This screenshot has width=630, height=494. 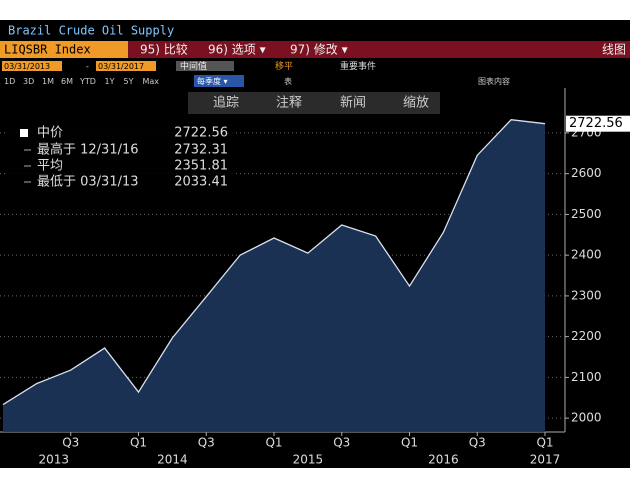 What do you see at coordinates (50, 166) in the screenshot?
I see `legend-stat-label: 平均` at bounding box center [50, 166].